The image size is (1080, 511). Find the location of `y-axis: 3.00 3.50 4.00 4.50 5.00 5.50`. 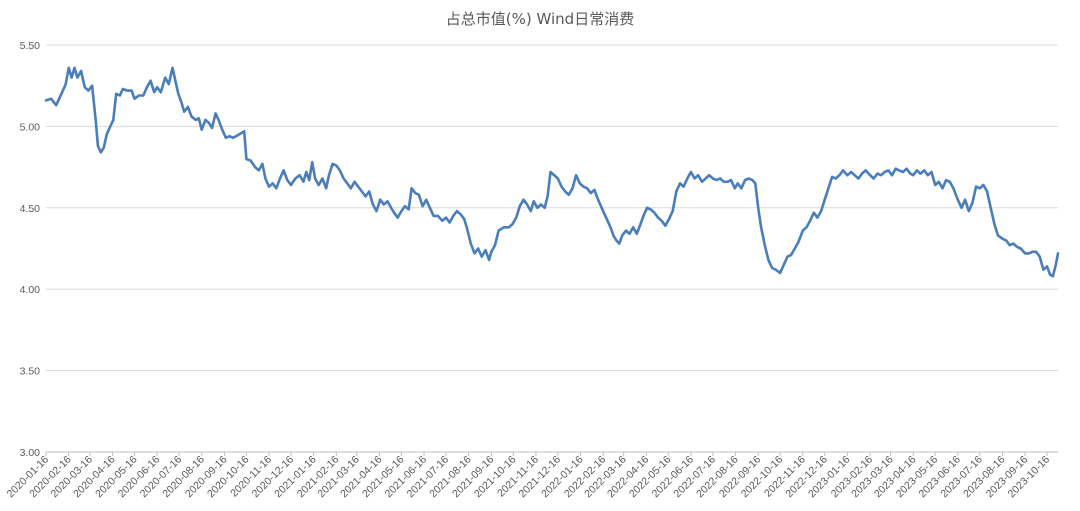

y-axis: 3.00 3.50 4.00 4.50 5.00 5.50 is located at coordinates (30, 249).